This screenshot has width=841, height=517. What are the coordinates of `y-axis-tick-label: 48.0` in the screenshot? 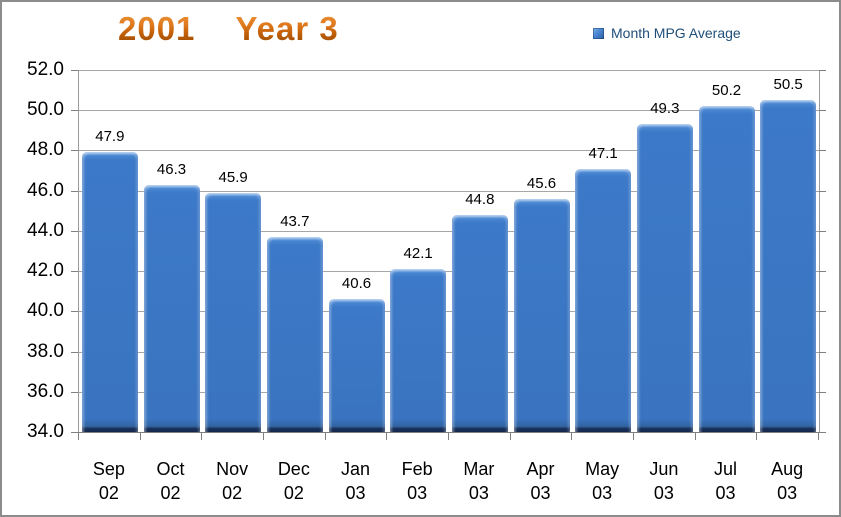 It's located at (45, 150).